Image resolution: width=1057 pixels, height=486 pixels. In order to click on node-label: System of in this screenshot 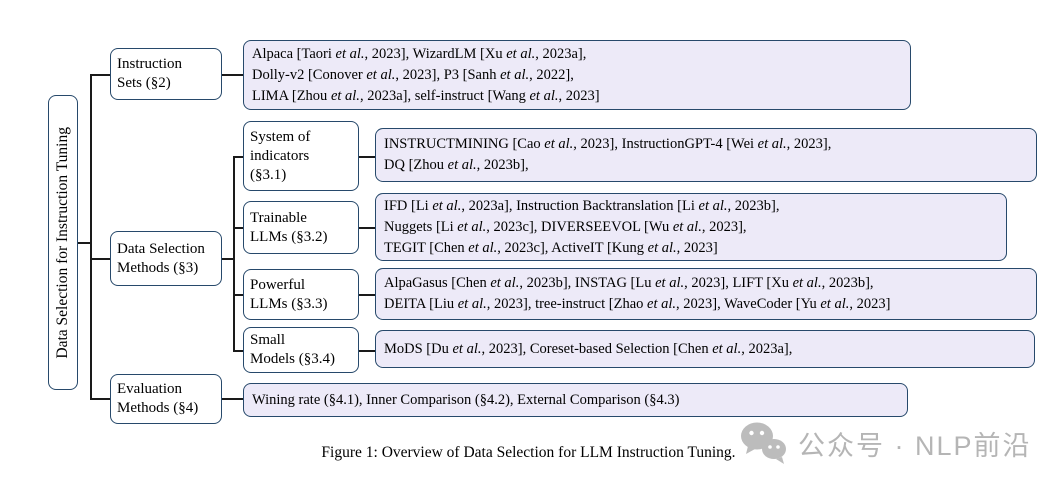, I will do `click(280, 136)`.